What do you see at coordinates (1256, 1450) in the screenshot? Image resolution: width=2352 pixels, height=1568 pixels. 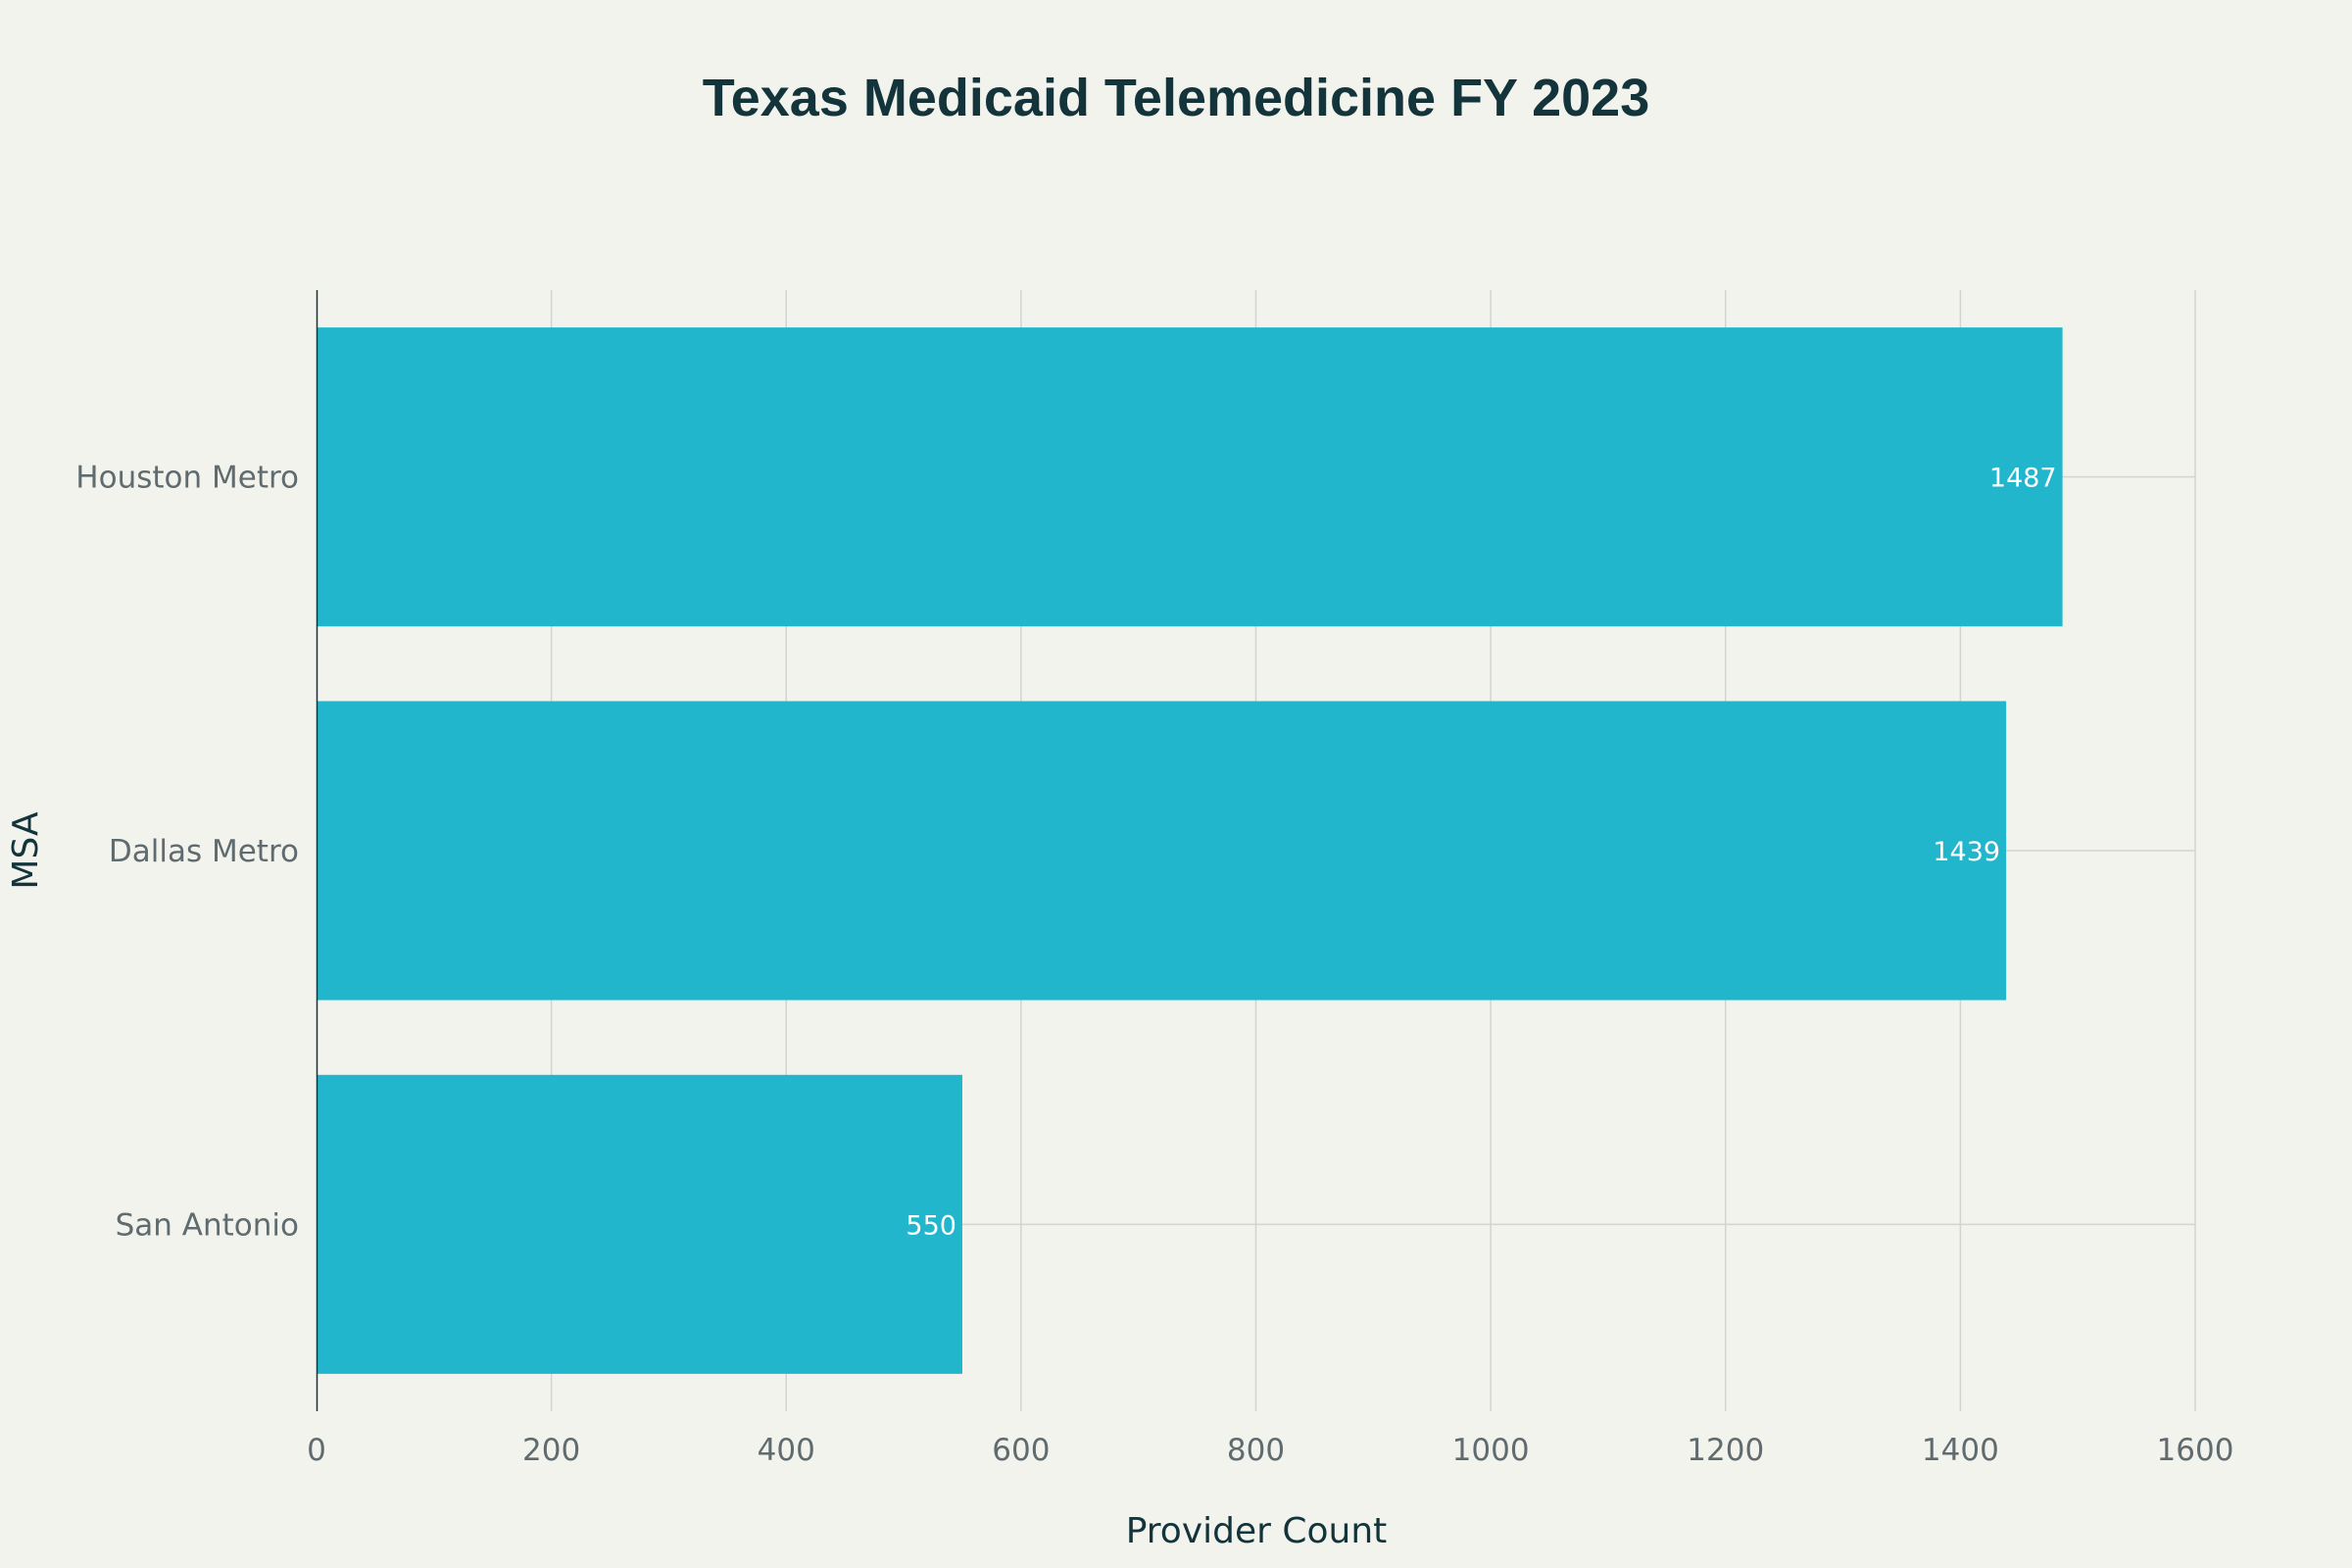 I see `x-tick-label: 800` at bounding box center [1256, 1450].